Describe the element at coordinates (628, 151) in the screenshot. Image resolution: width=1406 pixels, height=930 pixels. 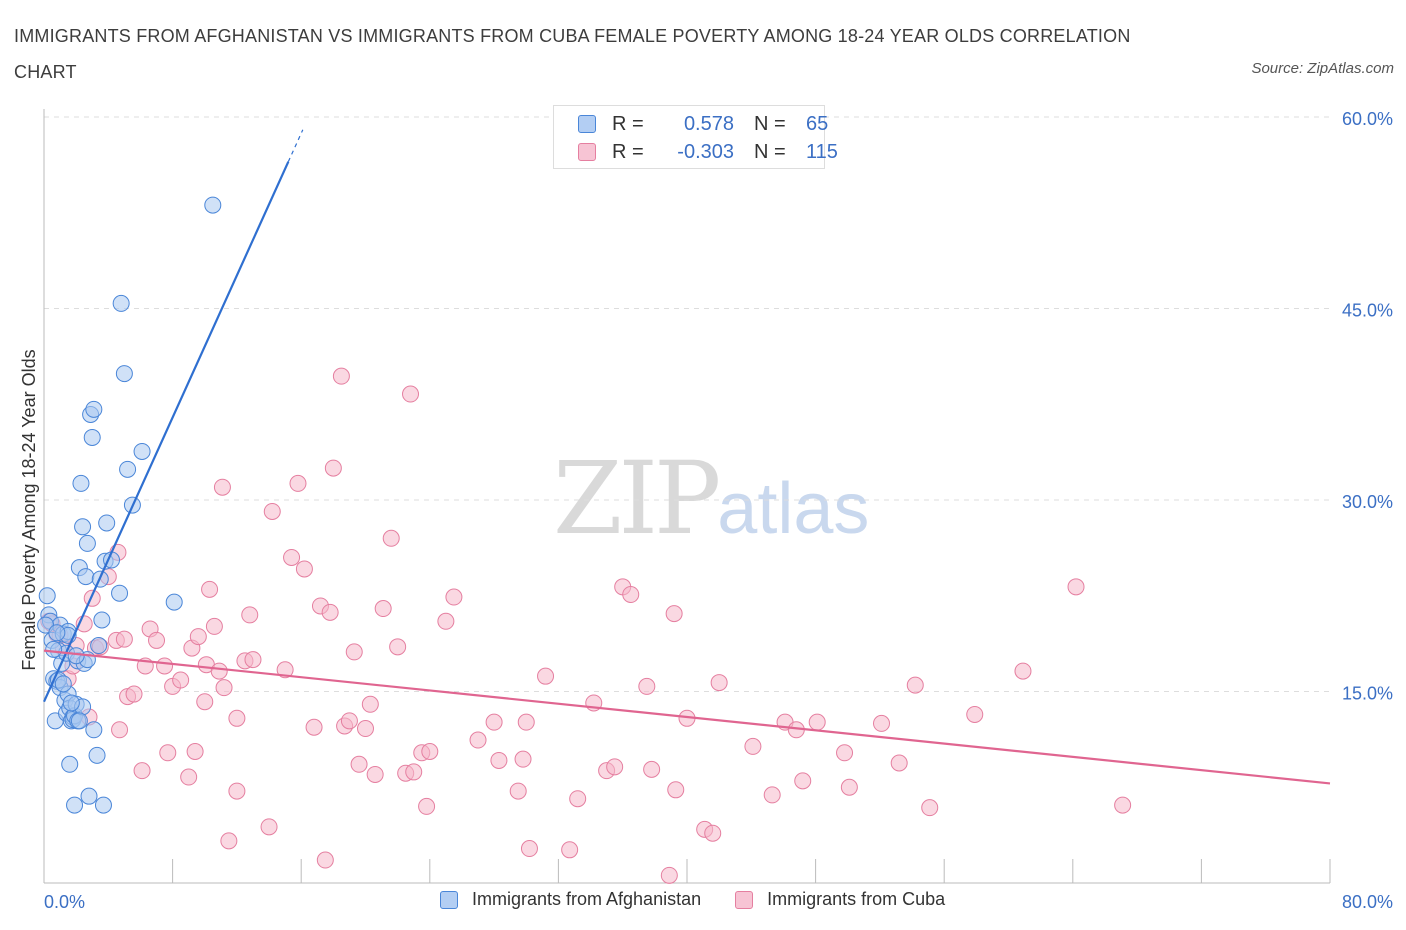
I see `legend-r-label: R =` at that location.